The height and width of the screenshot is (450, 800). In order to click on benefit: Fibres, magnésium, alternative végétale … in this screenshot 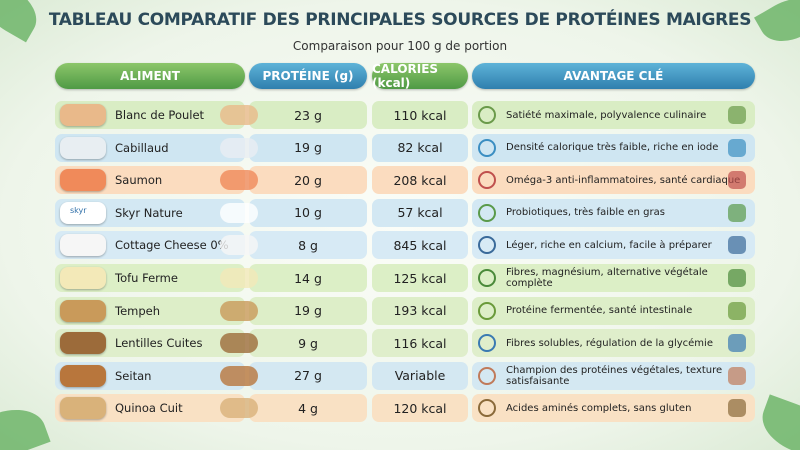, I will do `click(613, 278)`.